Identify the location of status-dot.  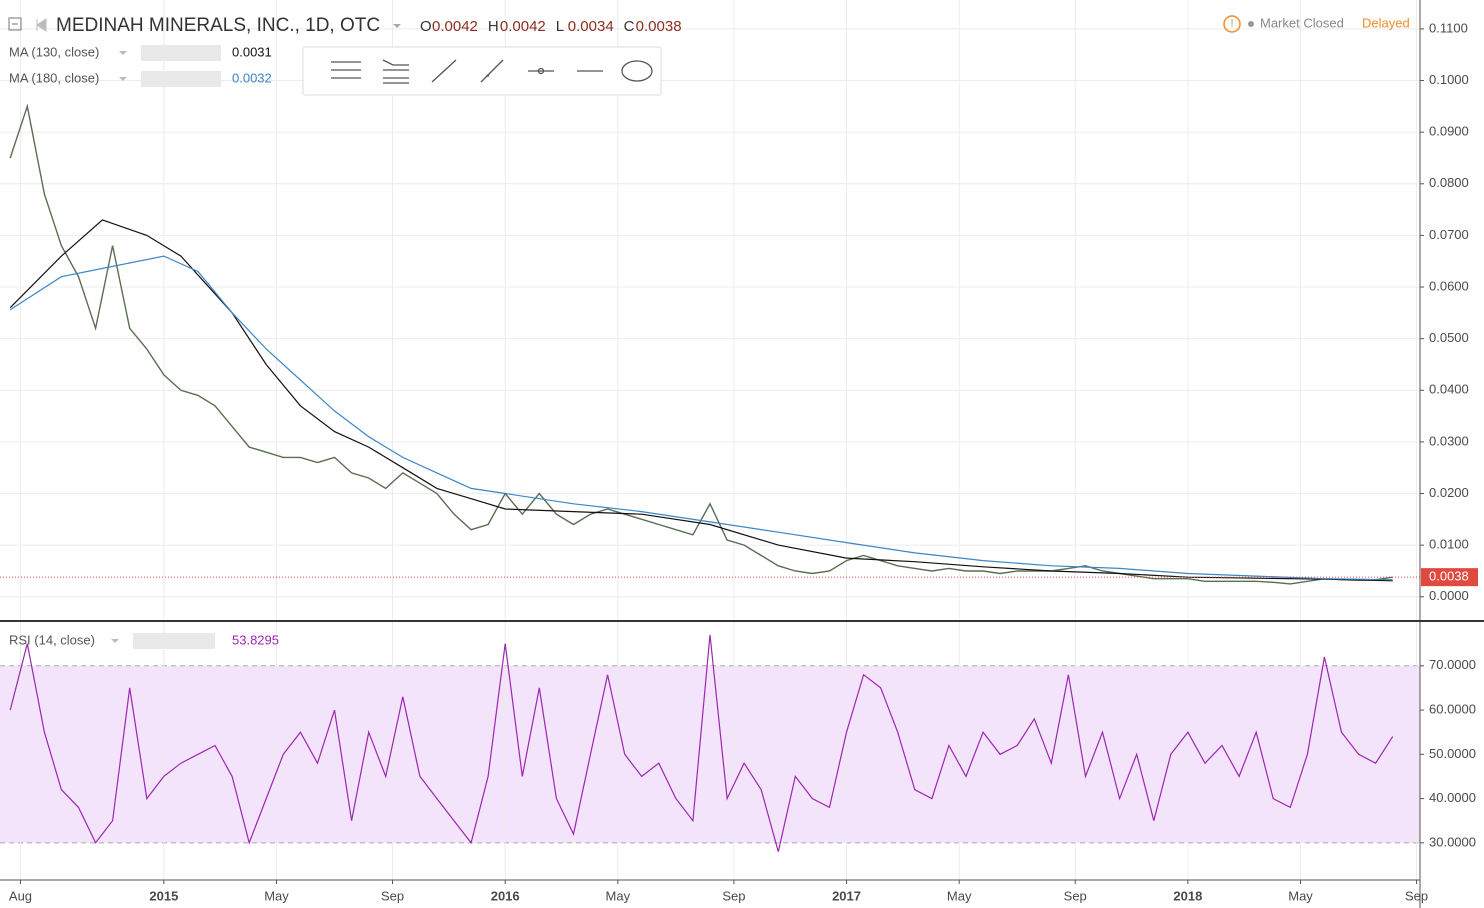
(1251, 24).